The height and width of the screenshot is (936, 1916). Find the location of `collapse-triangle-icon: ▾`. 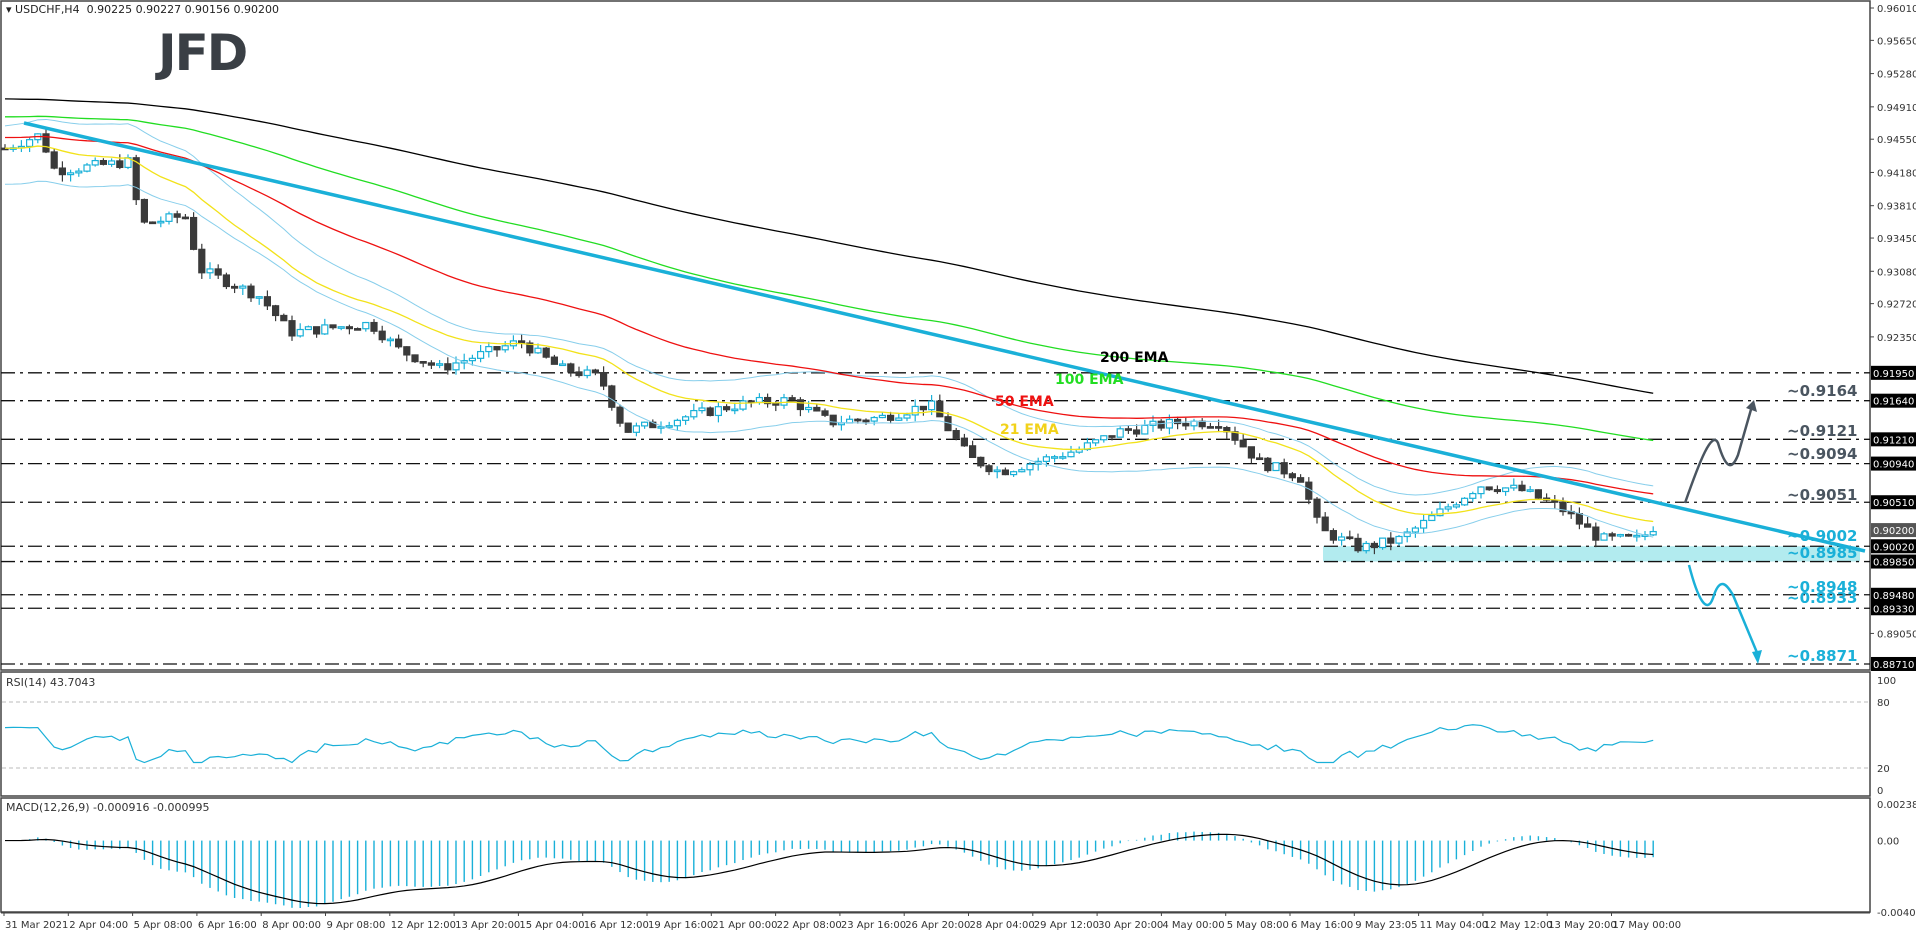

collapse-triangle-icon: ▾ is located at coordinates (9, 9).